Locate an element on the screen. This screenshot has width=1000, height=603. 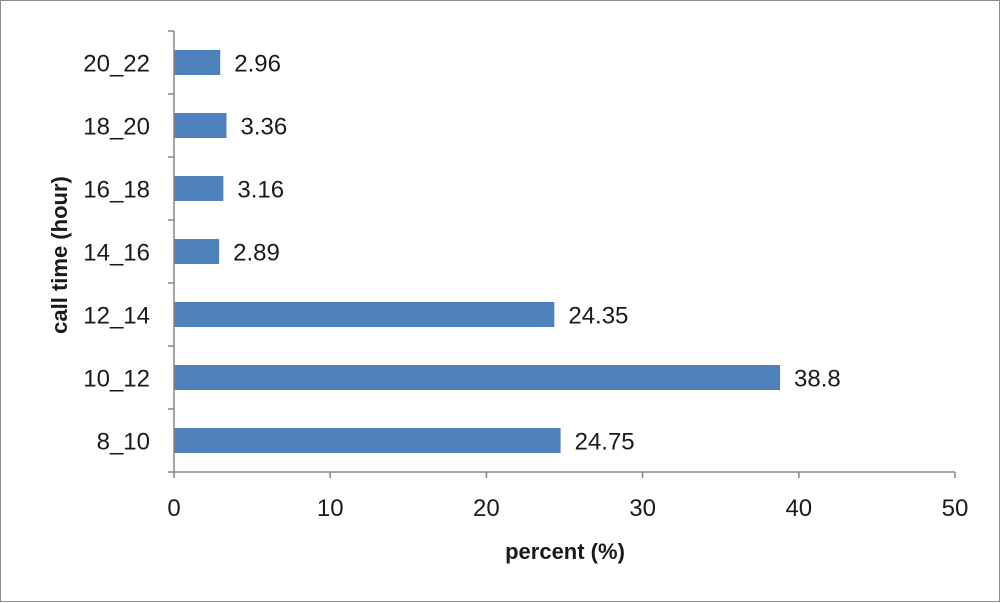
x-axis-title: percent (%) is located at coordinates (565, 551).